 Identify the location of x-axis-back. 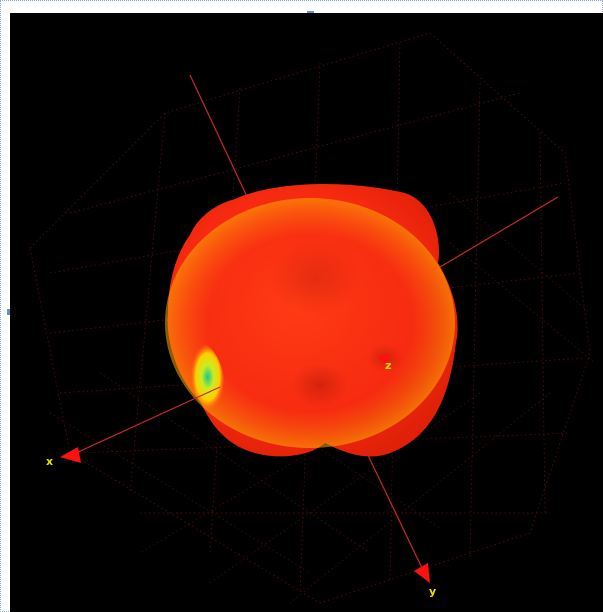
(496, 233).